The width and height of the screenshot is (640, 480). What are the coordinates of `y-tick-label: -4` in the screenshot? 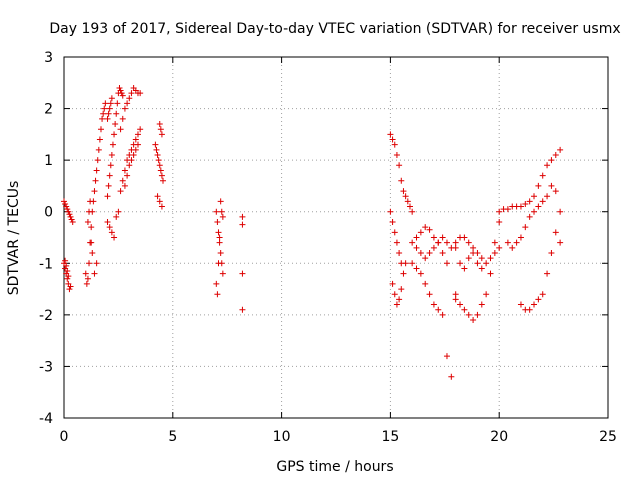 It's located at (46, 419).